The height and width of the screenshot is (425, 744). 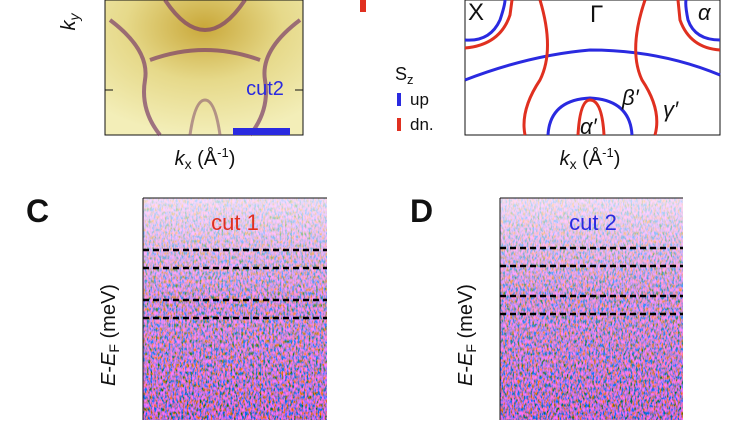 I want to click on band-label: β′, so click(x=630, y=97).